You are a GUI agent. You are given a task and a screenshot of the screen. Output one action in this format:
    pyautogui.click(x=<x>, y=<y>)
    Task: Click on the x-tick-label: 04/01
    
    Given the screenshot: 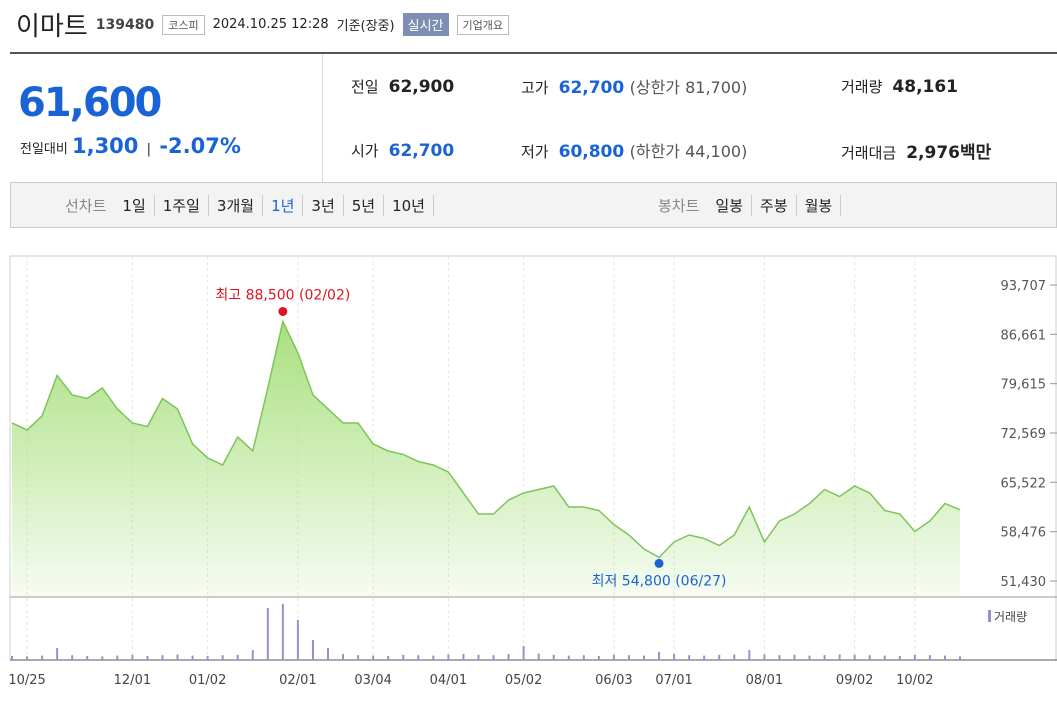 What is the action you would take?
    pyautogui.click(x=448, y=680)
    